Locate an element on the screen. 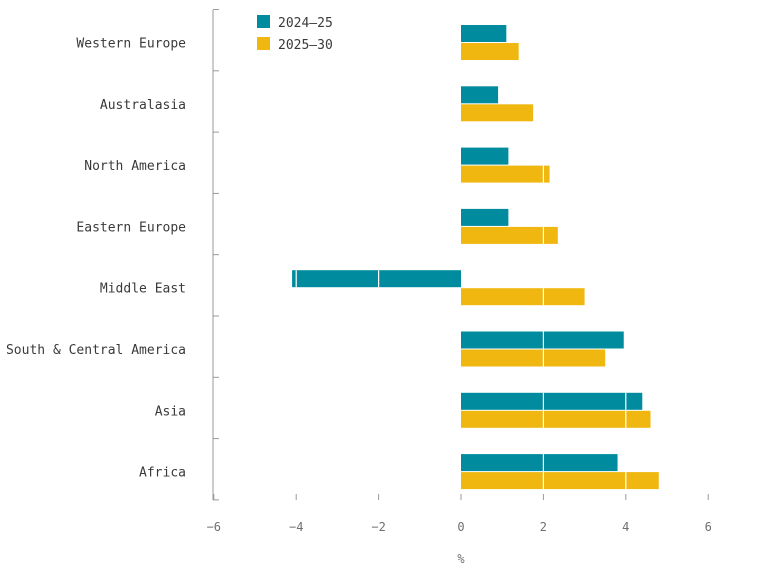  category-label: Asia is located at coordinates (170, 411).